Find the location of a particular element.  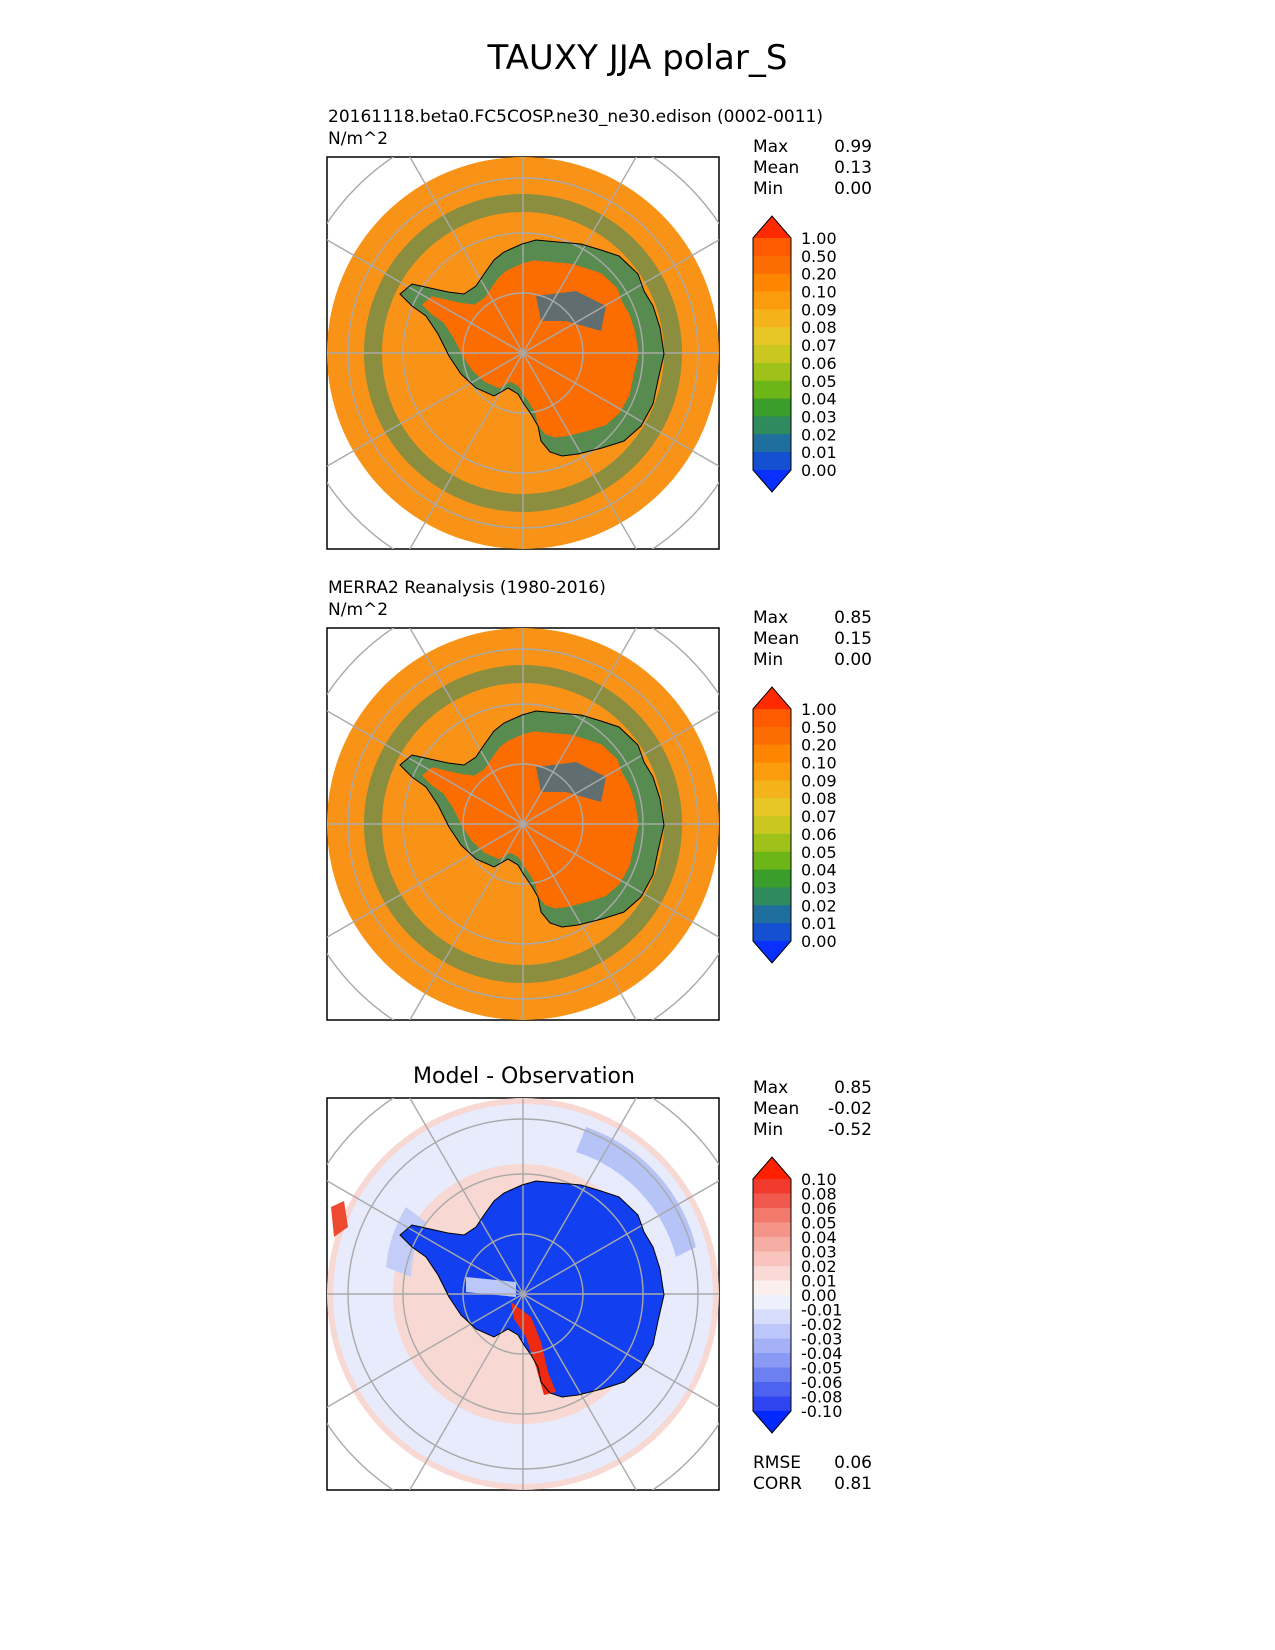

colorbar-tick-label: 0.10 is located at coordinates (819, 763).